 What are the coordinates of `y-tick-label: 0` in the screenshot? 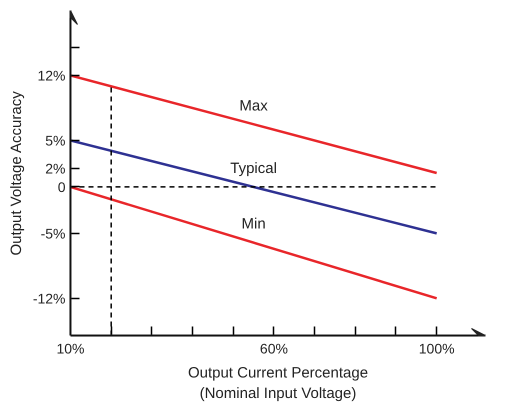 It's located at (62, 186).